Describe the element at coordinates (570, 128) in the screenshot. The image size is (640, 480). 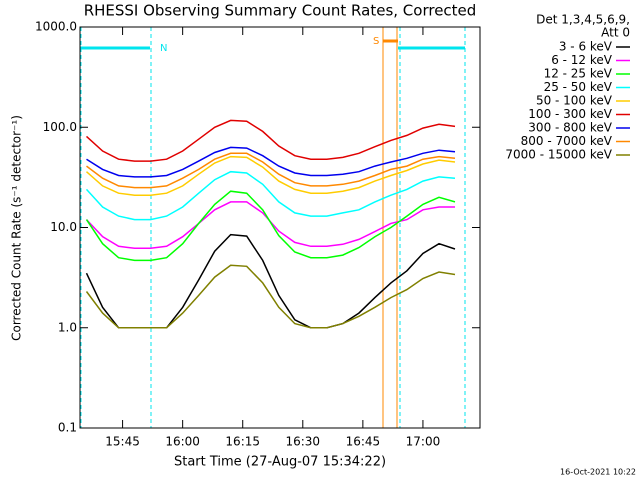
I see `legend-label: 300 - 800 keV` at that location.